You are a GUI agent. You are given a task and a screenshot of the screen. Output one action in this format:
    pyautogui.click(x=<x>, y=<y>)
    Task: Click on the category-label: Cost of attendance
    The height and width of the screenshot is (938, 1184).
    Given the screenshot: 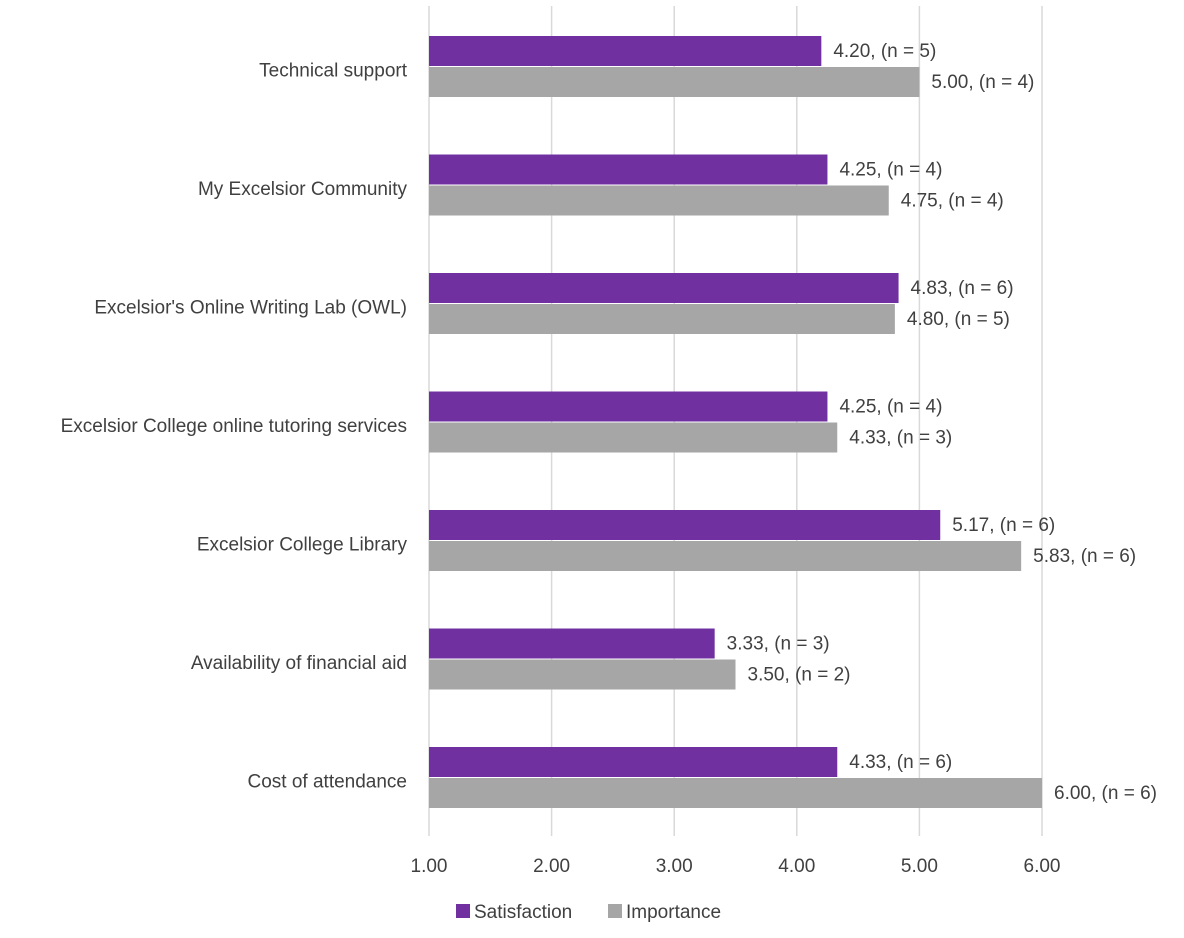 What is the action you would take?
    pyautogui.click(x=328, y=781)
    